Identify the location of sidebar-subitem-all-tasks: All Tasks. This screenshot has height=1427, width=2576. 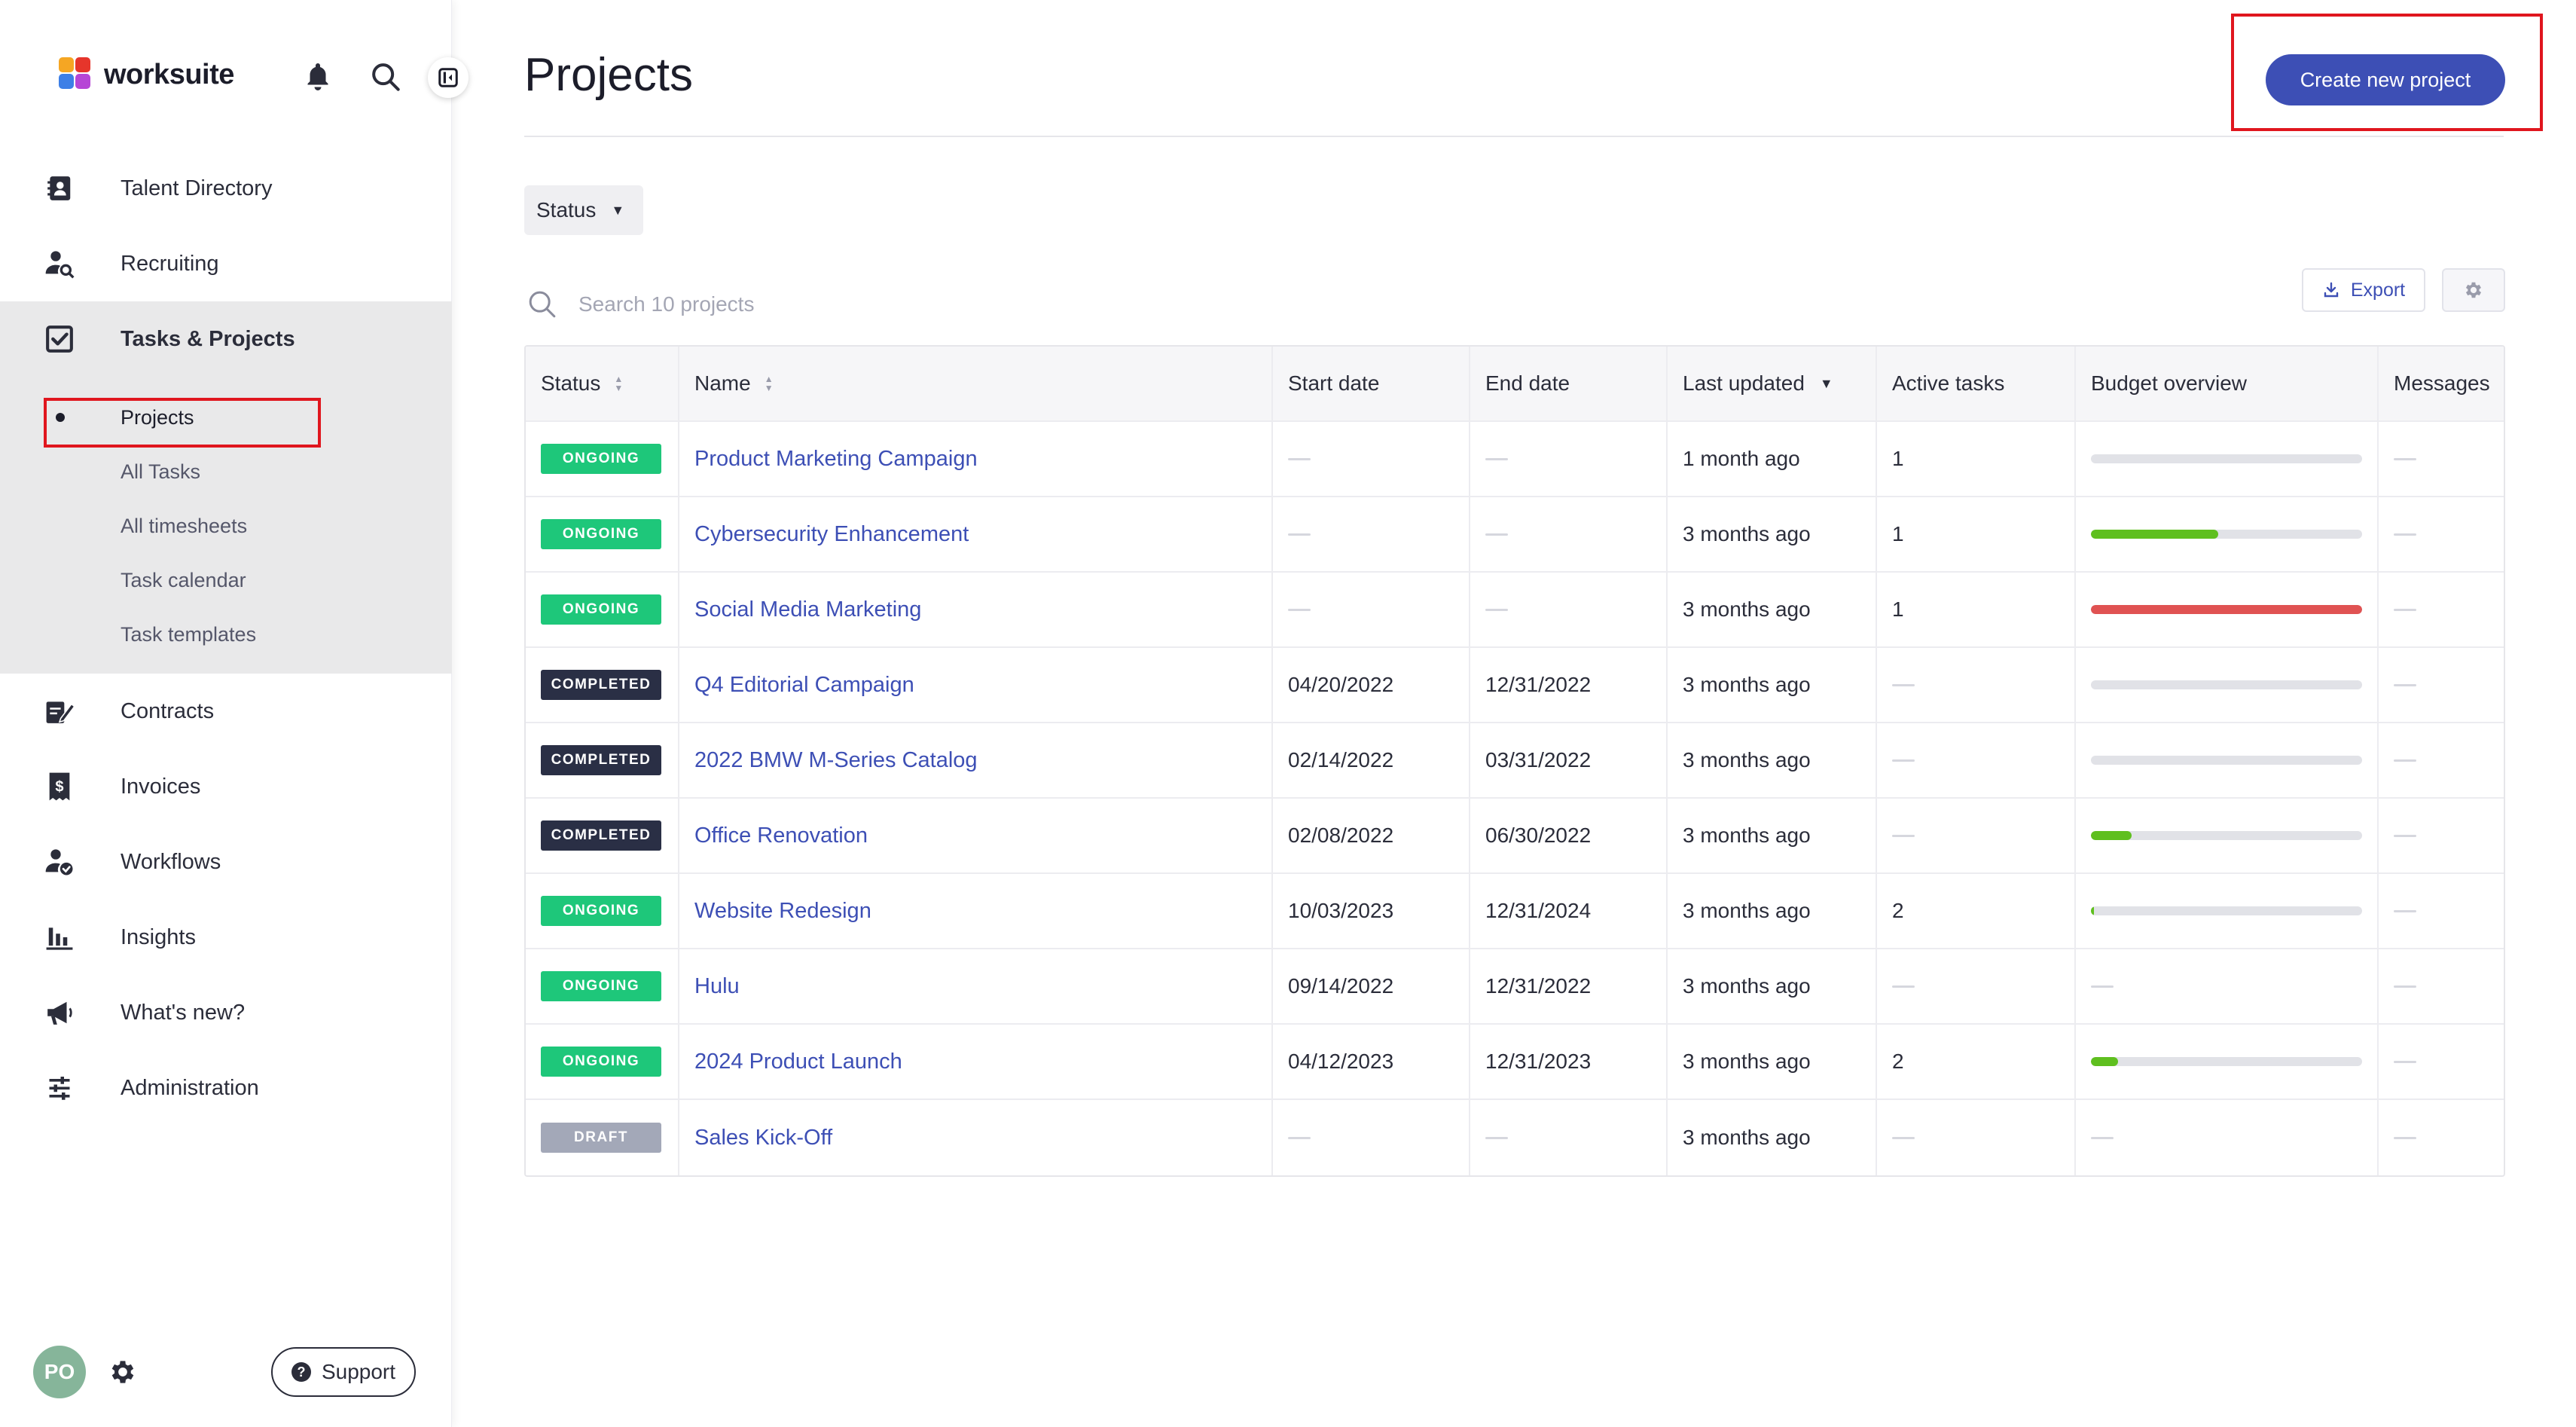
(226, 472).